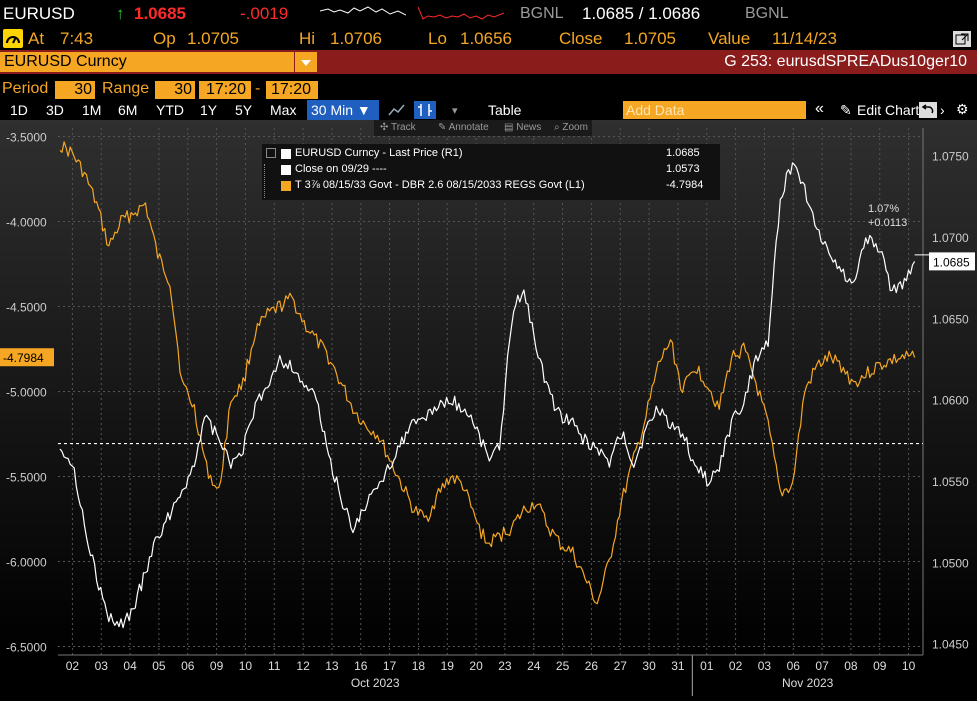 The width and height of the screenshot is (977, 701). I want to click on security-name: EURUSD Curncy, so click(65, 61).